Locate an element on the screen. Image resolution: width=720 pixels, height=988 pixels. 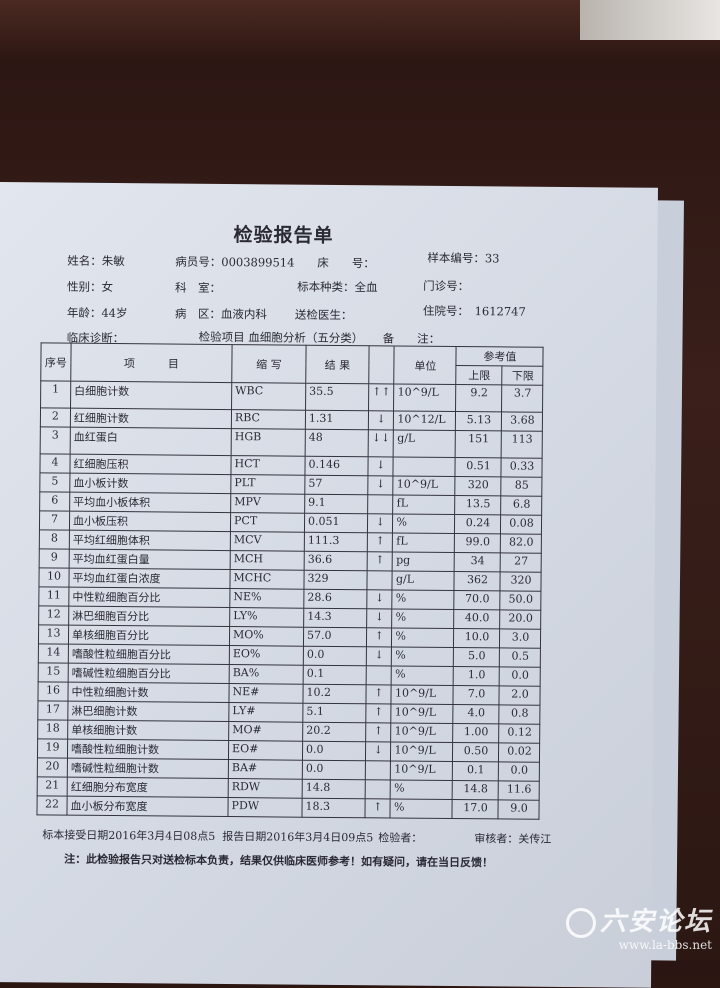
cell-result: 329 is located at coordinates (335, 580).